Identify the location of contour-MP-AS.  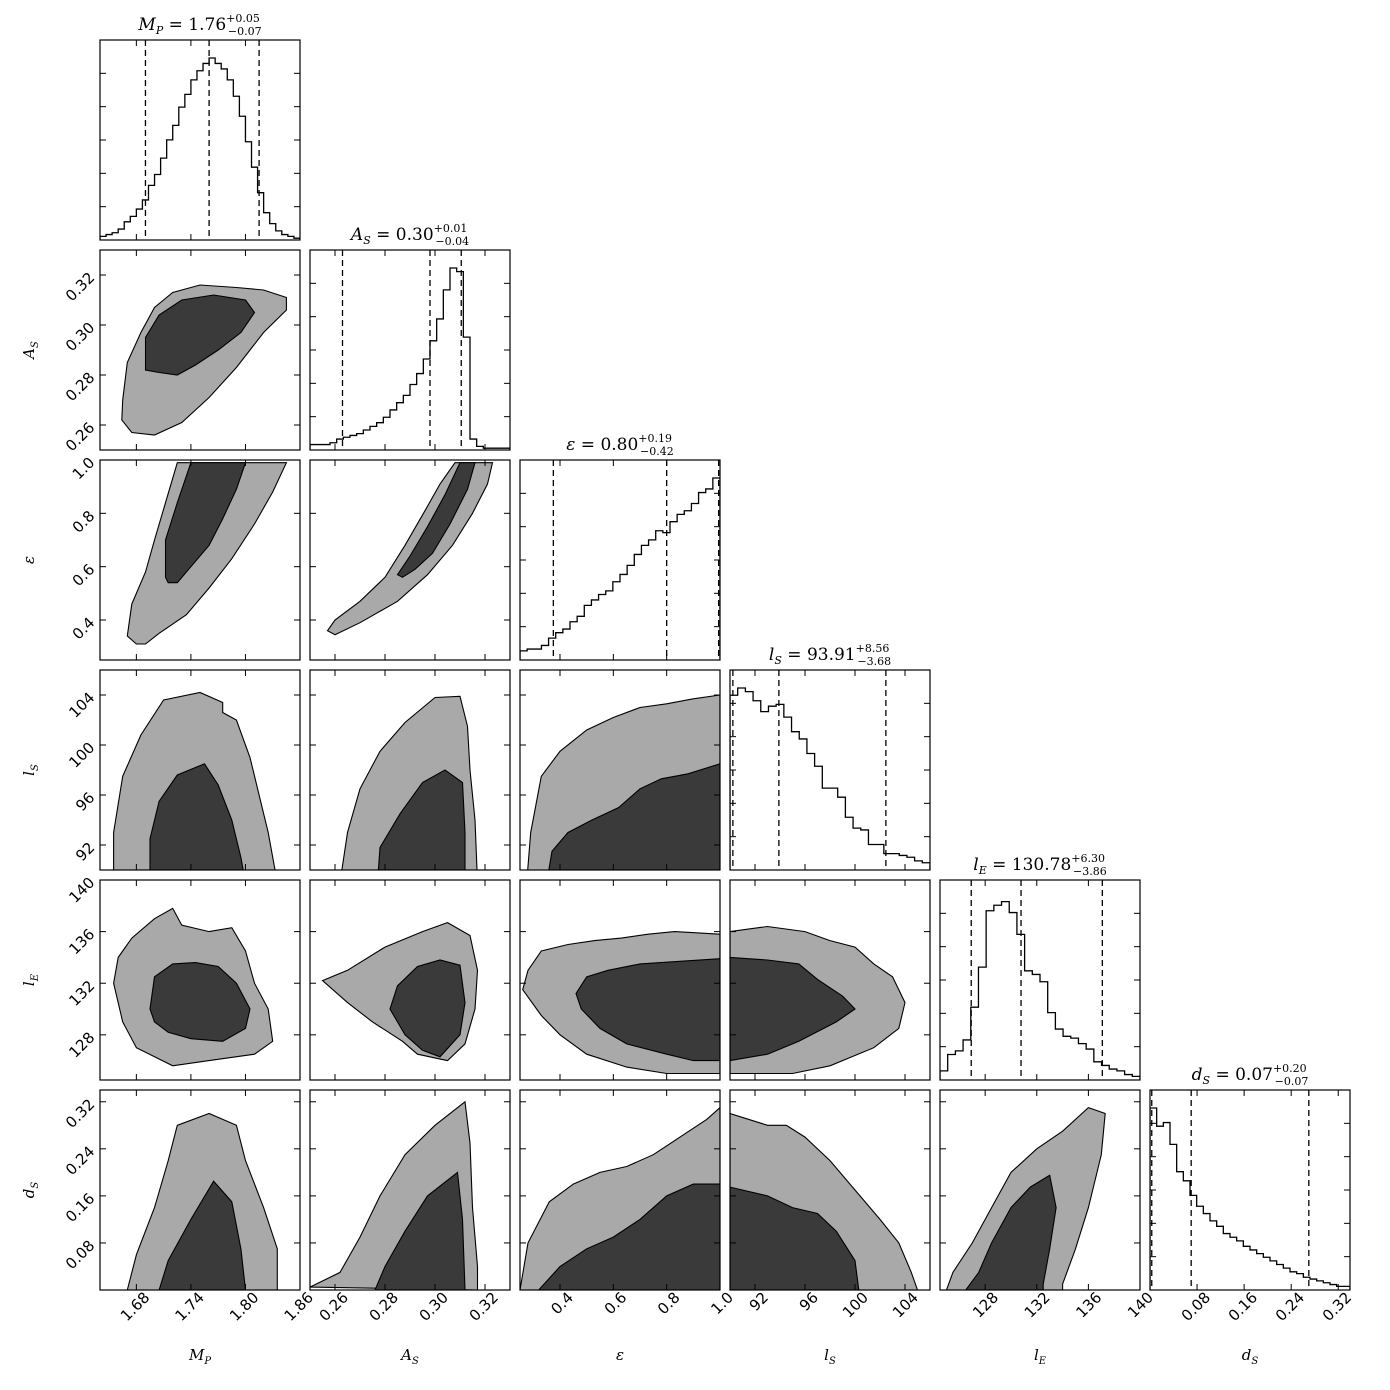
(204, 360).